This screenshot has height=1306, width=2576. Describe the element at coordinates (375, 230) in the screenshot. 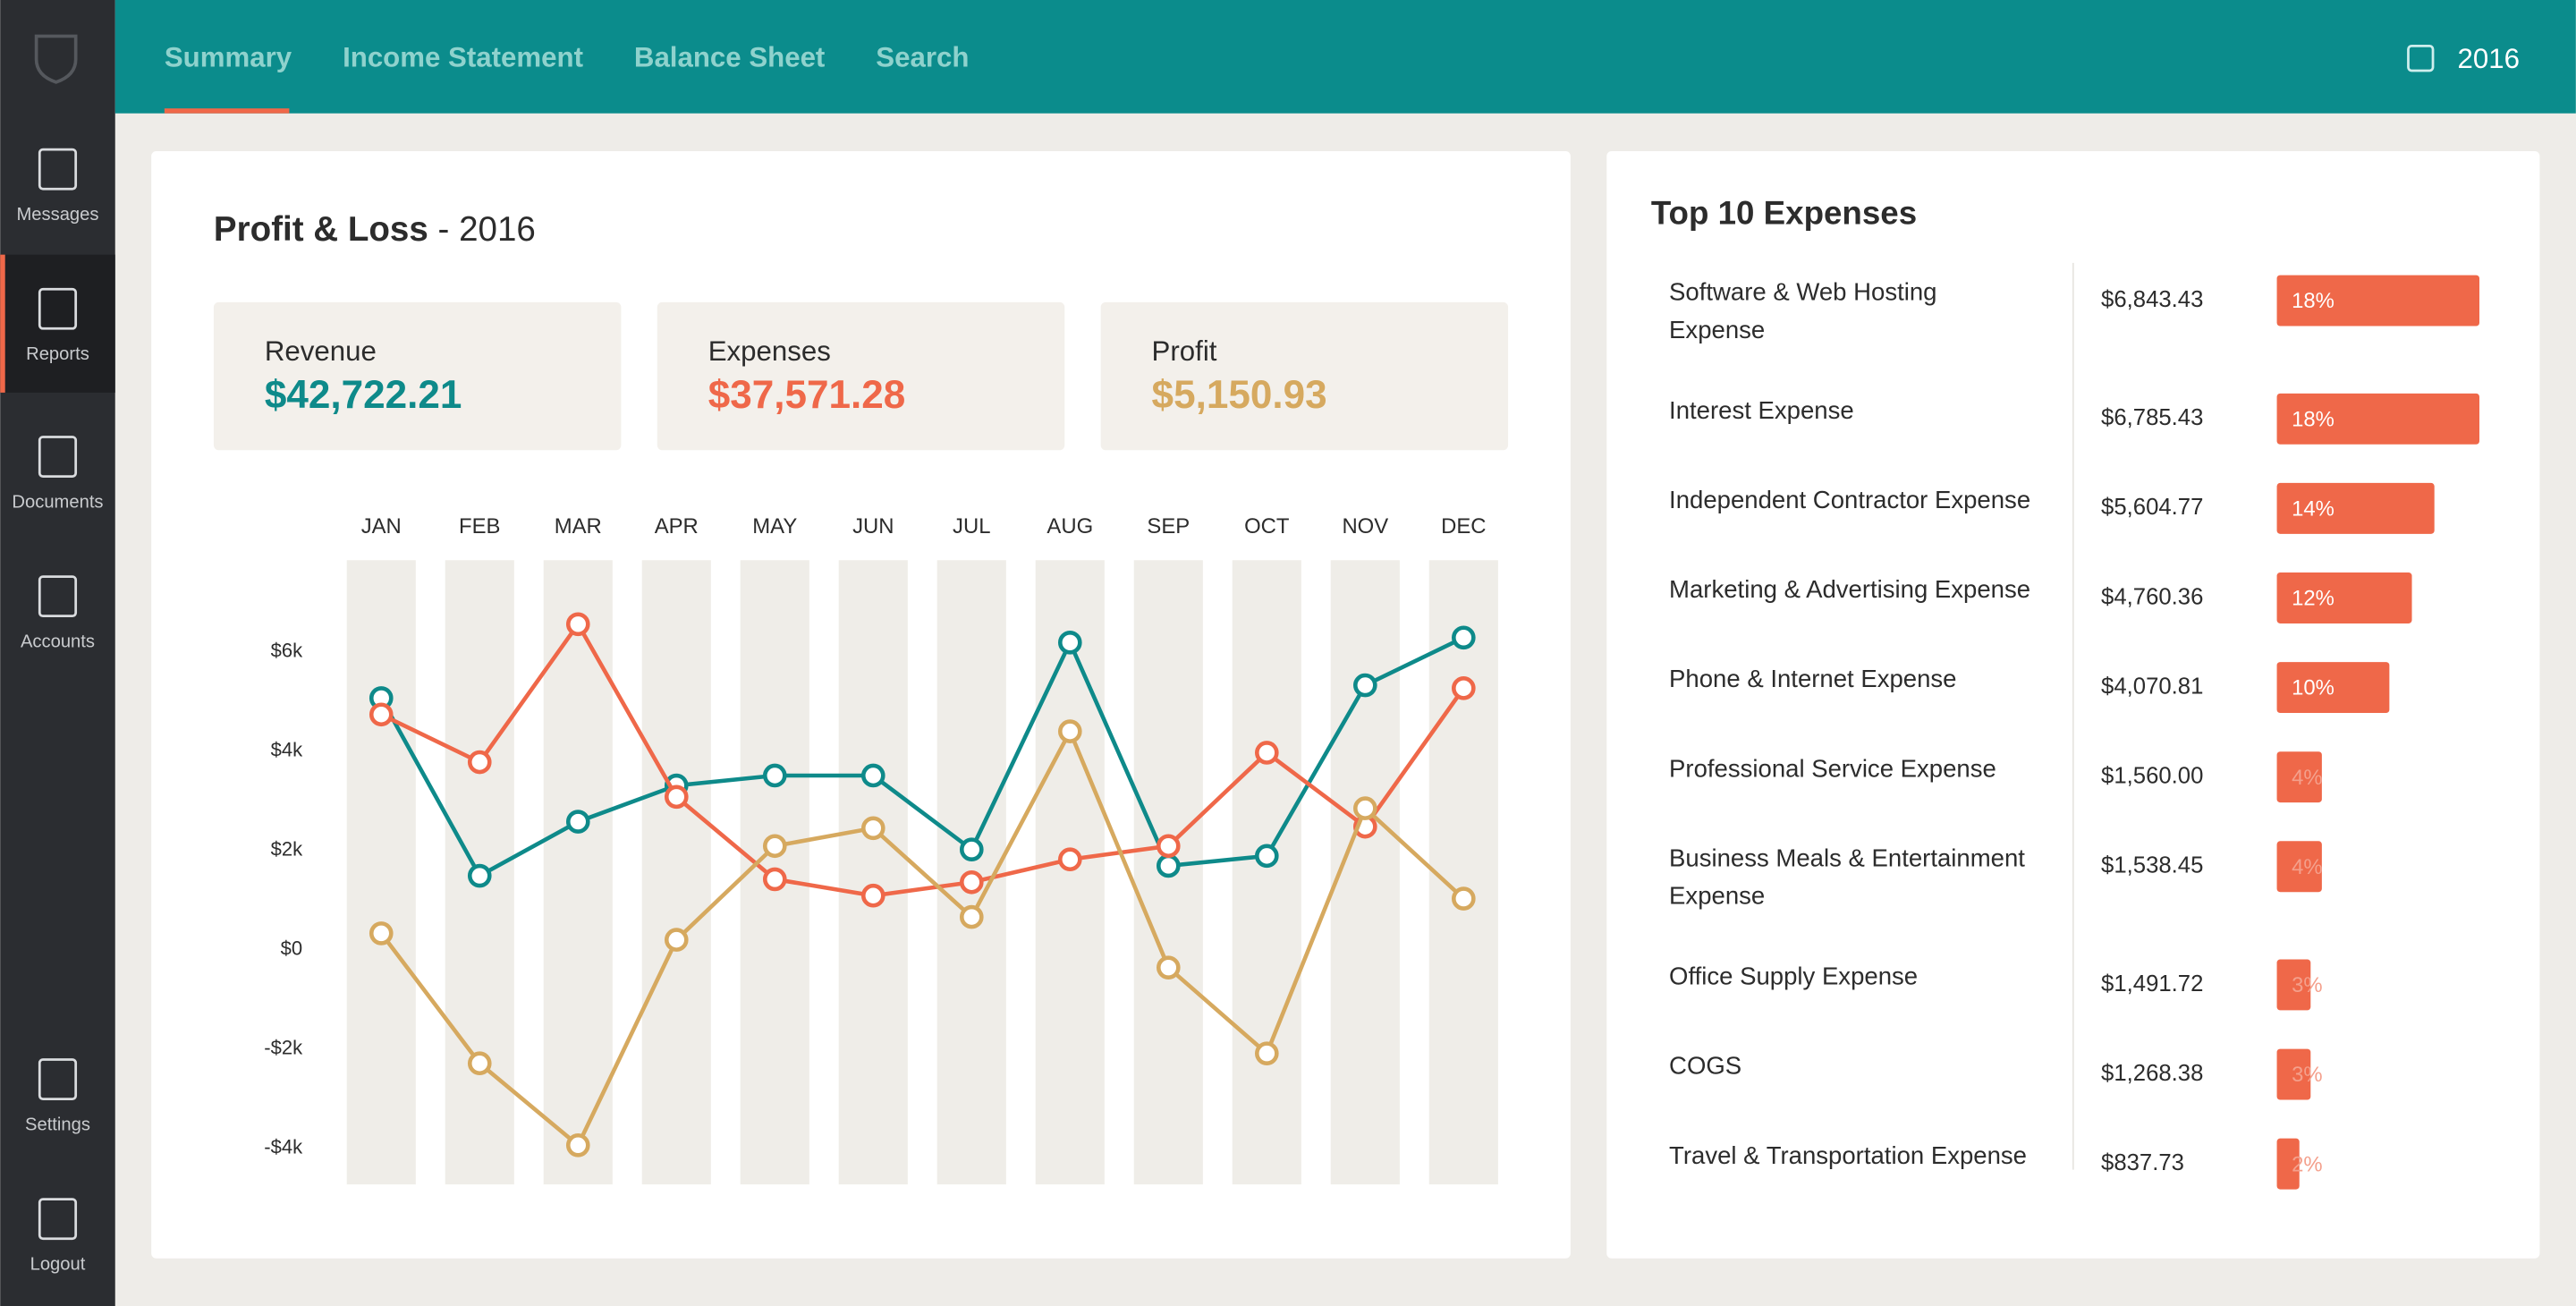

I see `pnl-title: Profit & Loss - 2016` at that location.